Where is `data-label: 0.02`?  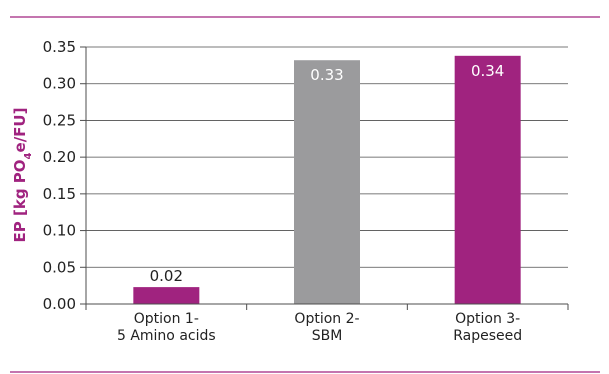 data-label: 0.02 is located at coordinates (166, 276).